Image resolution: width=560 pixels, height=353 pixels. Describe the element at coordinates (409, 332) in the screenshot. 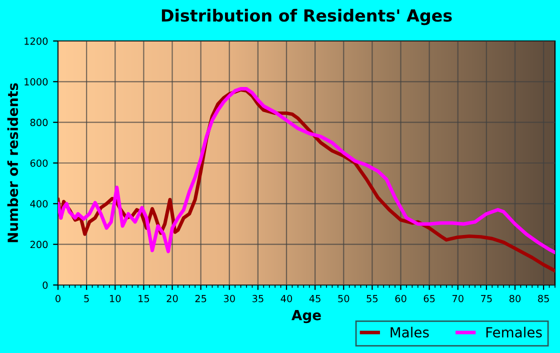

I see `legend-label: Males` at that location.